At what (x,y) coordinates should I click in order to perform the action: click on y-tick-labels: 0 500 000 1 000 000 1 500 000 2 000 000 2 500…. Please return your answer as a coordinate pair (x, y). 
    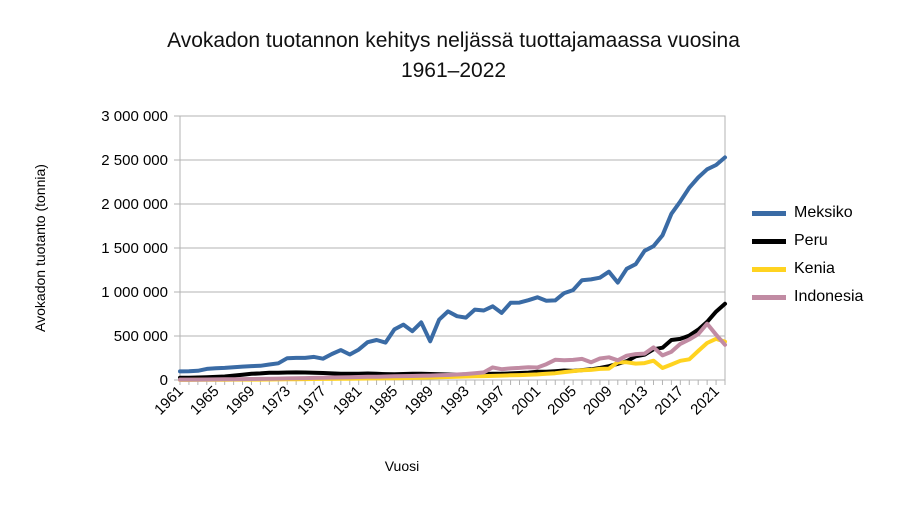
    Looking at the image, I should click on (134, 248).